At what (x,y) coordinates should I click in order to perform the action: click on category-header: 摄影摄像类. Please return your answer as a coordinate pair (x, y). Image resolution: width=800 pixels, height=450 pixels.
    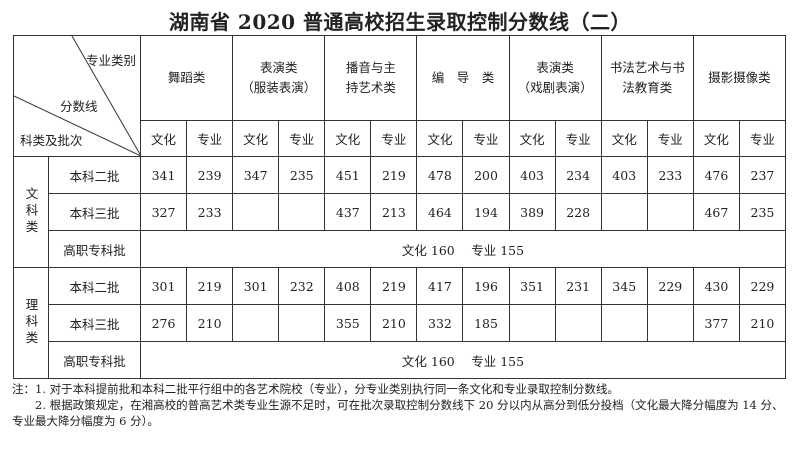
    Looking at the image, I should click on (739, 78).